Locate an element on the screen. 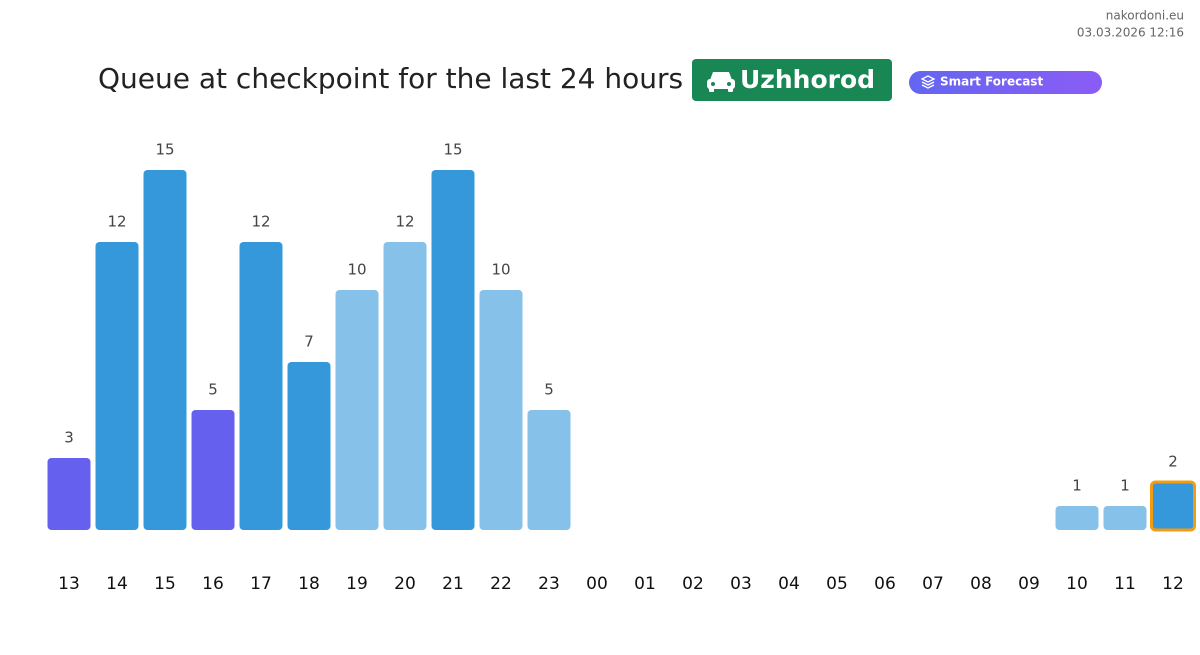  forecast-button: Smart Forecast is located at coordinates (1005, 82).